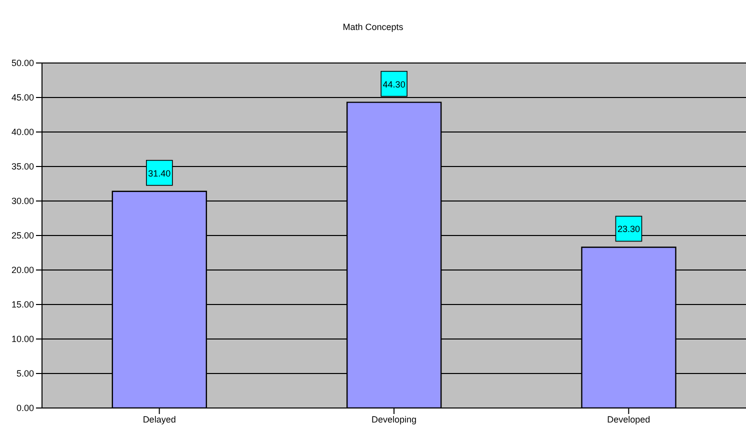 The height and width of the screenshot is (438, 746). What do you see at coordinates (22, 305) in the screenshot?
I see `y-tick-label: 15.00` at bounding box center [22, 305].